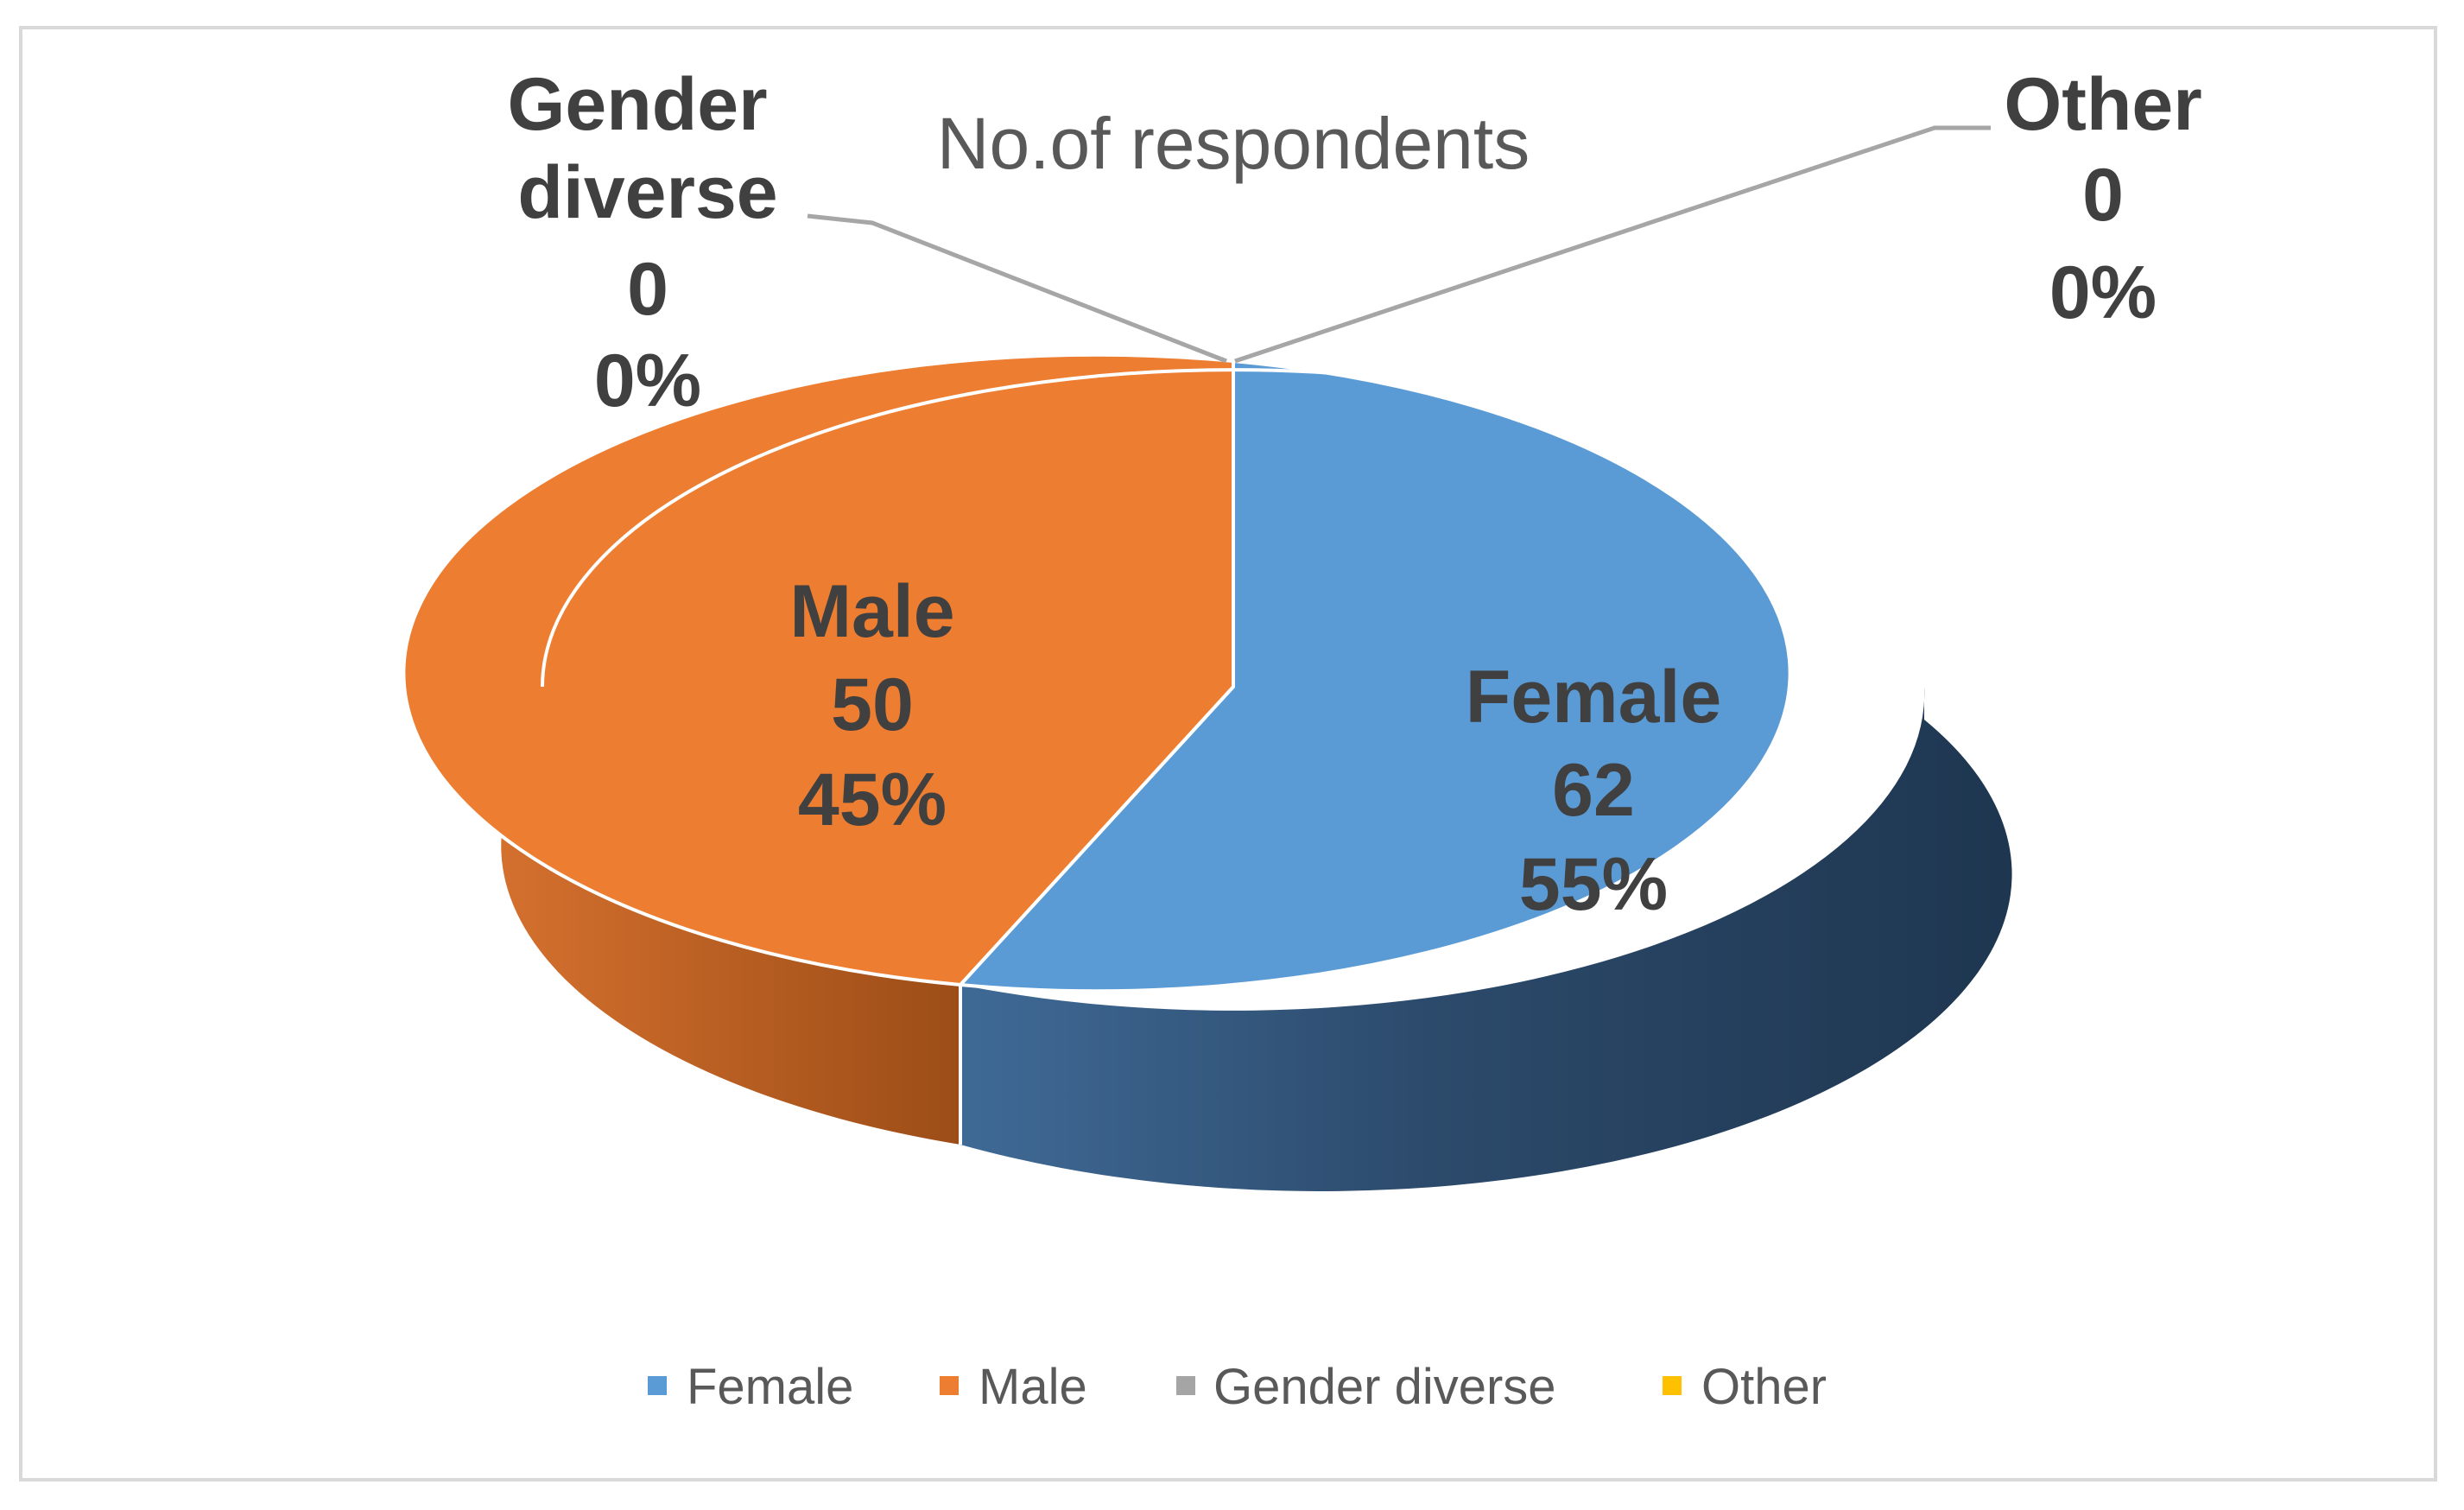 The width and height of the screenshot is (2464, 1510). I want to click on gender-diverse-value: 0, so click(647, 289).